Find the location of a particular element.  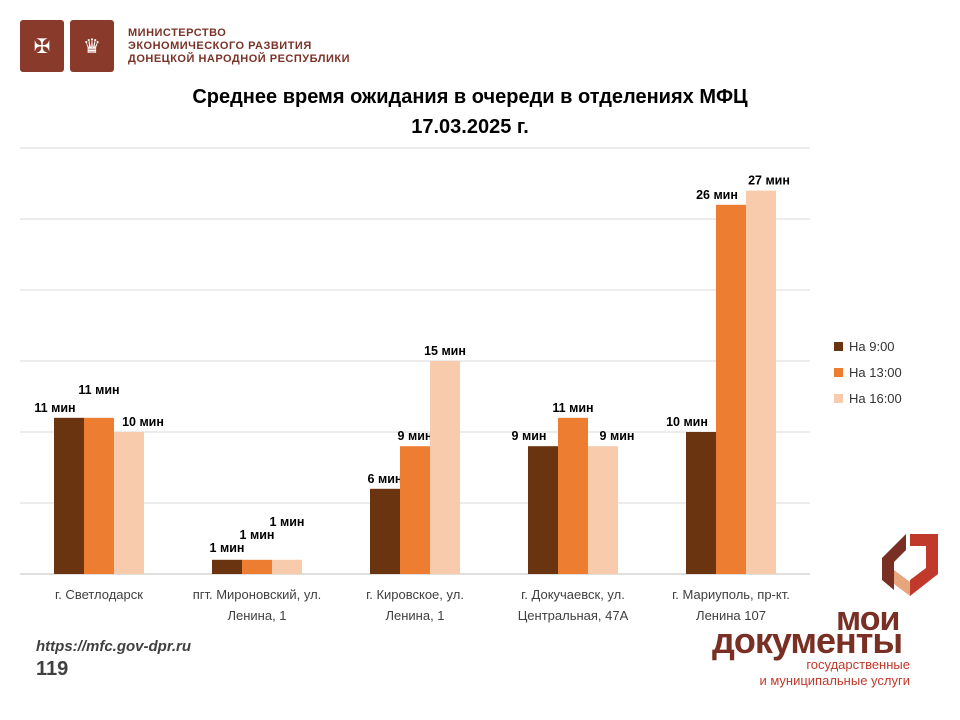

eagle-emblem-icon: ♛ is located at coordinates (92, 46).